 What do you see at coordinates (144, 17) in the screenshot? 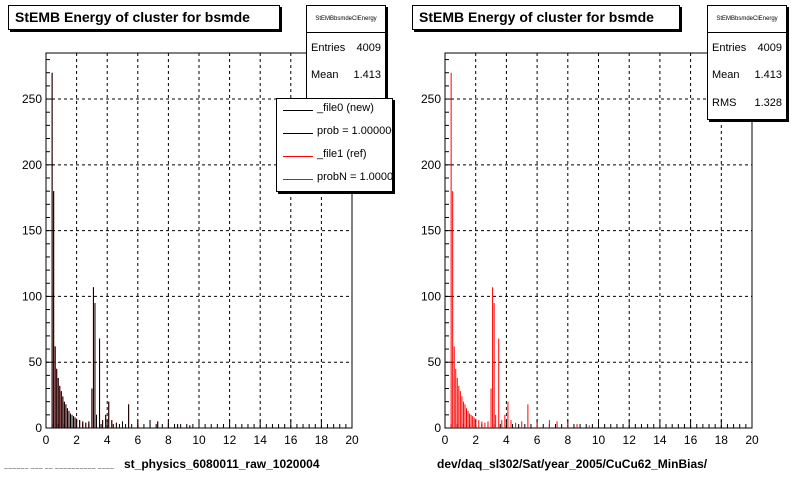
I see `left-panel-title: StEMB Energy of cluster for bsmde` at bounding box center [144, 17].